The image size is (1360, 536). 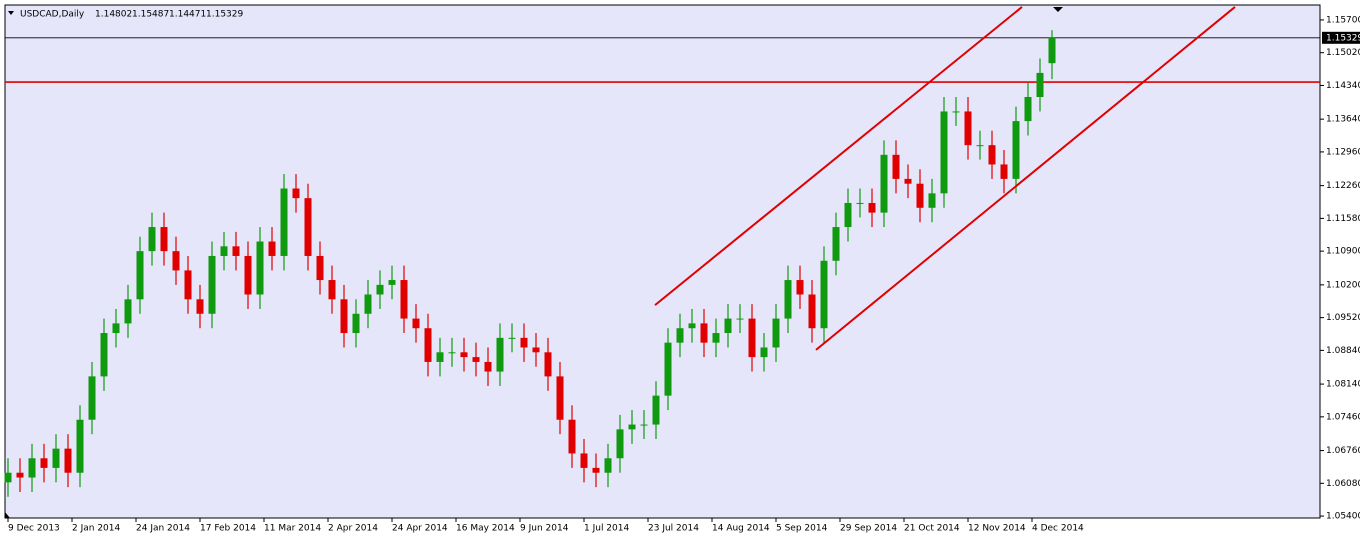 I want to click on x-tick-label: 9 Dec 2013, so click(x=34, y=529).